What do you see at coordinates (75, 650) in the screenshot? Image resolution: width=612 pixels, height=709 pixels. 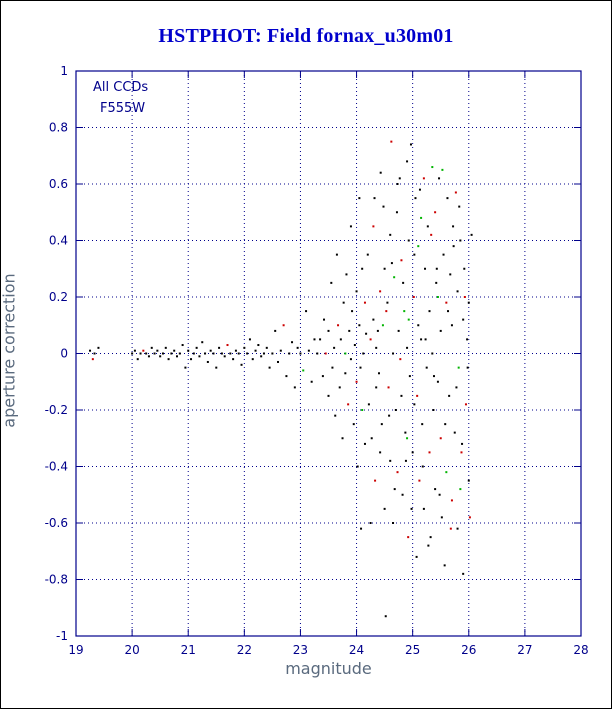 I see `x-tick-label: 19` at bounding box center [75, 650].